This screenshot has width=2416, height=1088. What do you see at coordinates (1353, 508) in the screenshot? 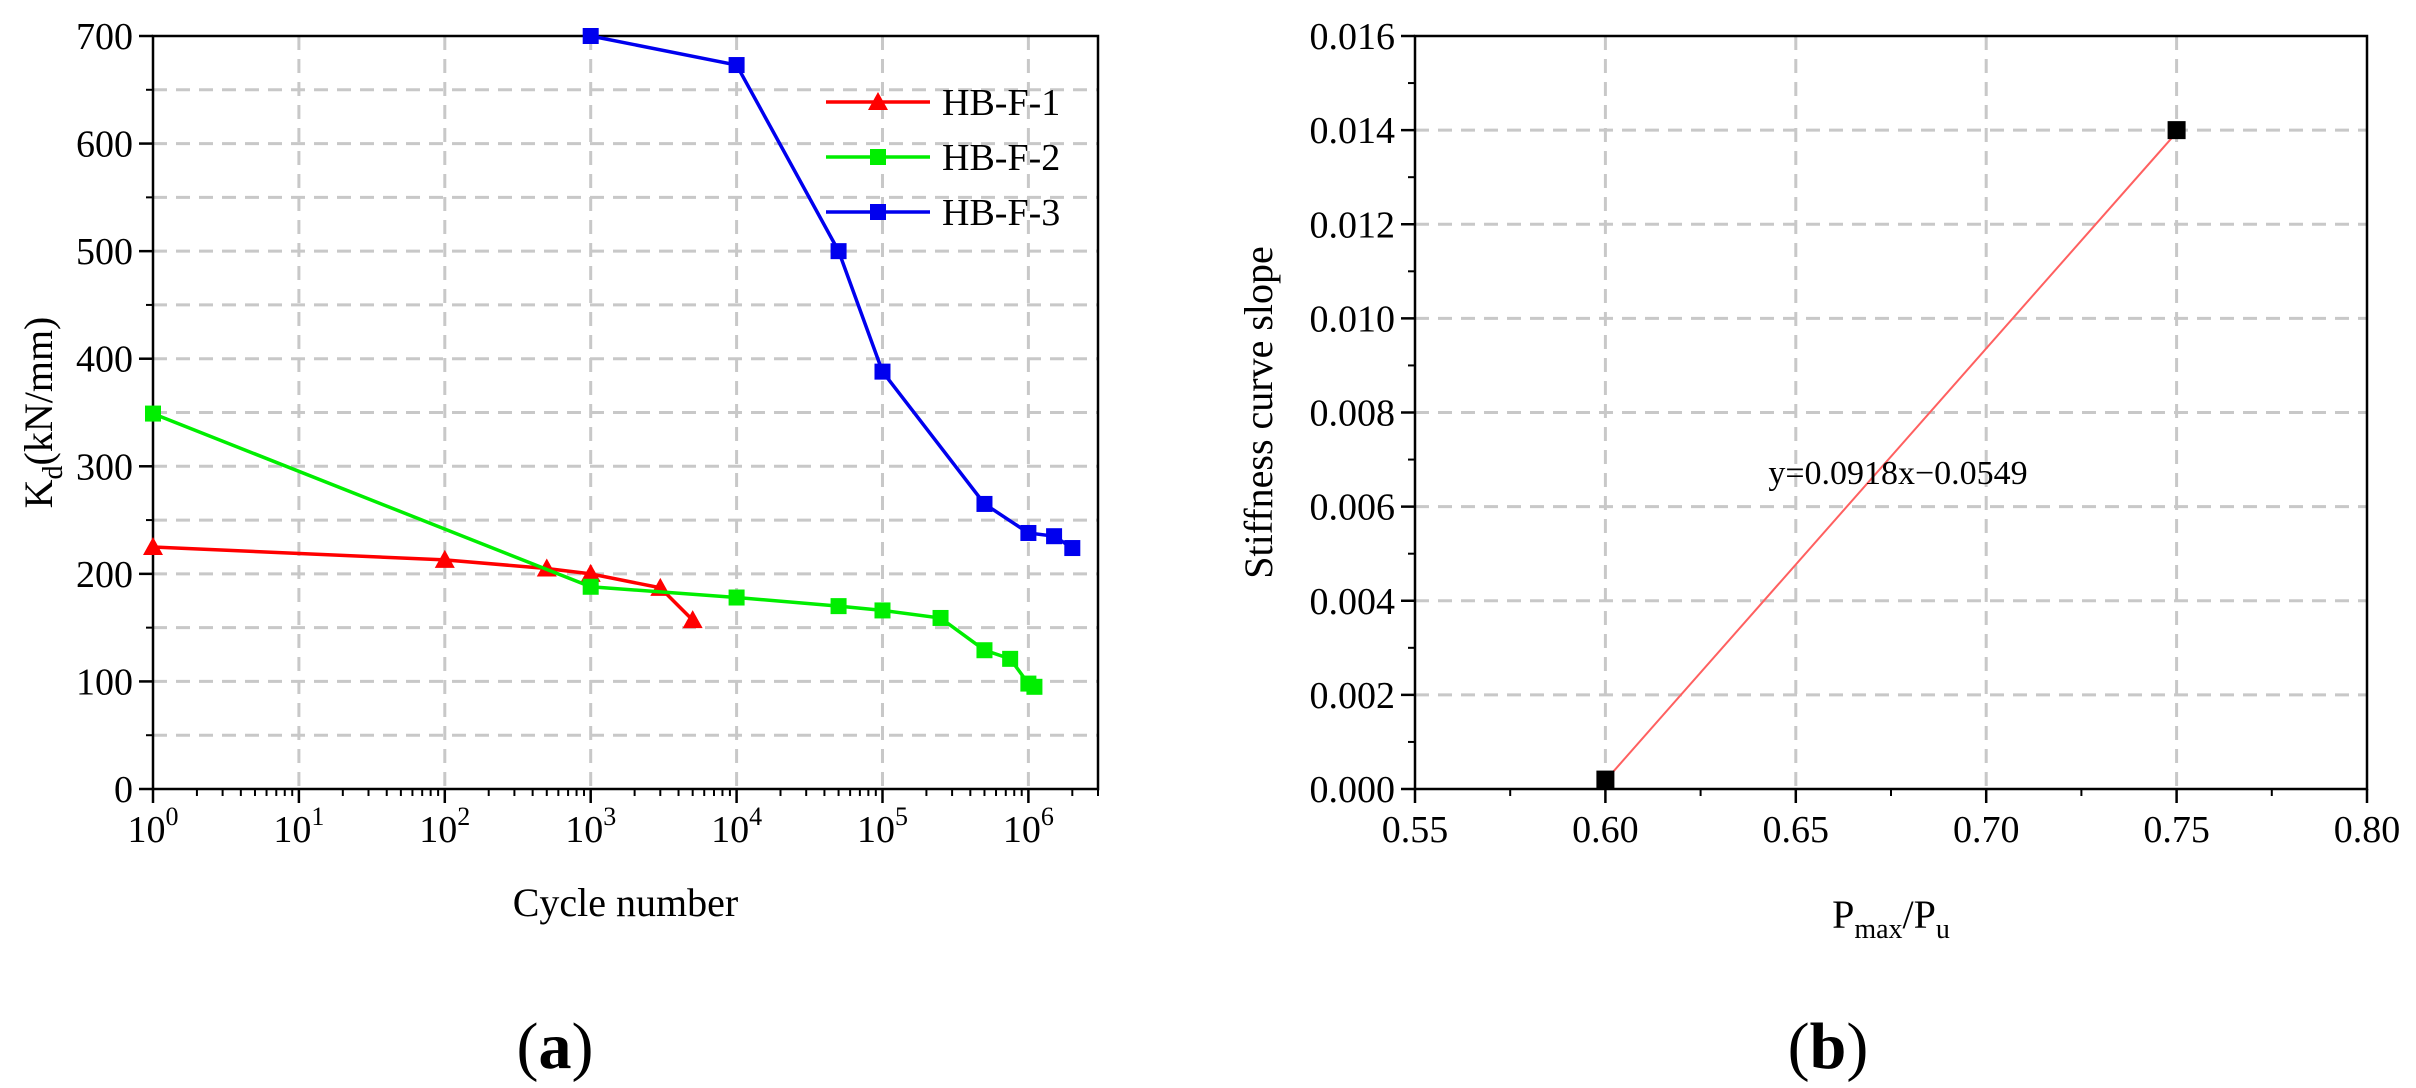
I see `y-tick-label: 0.006` at bounding box center [1353, 508].